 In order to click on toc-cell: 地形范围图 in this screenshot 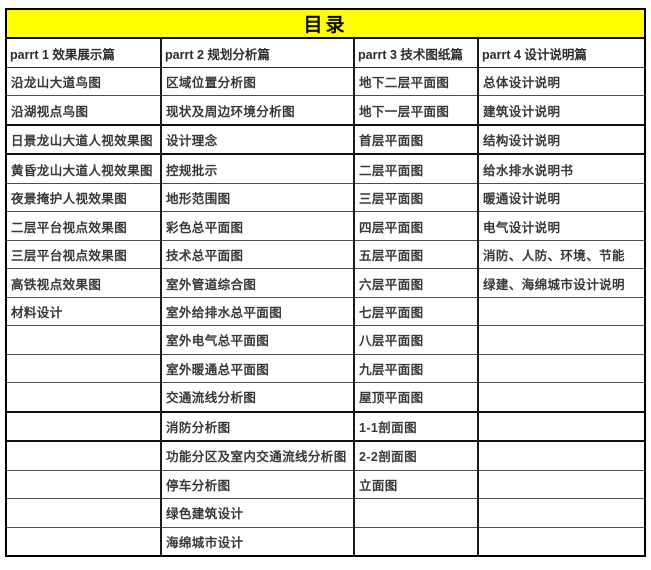, I will do `click(257, 198)`.